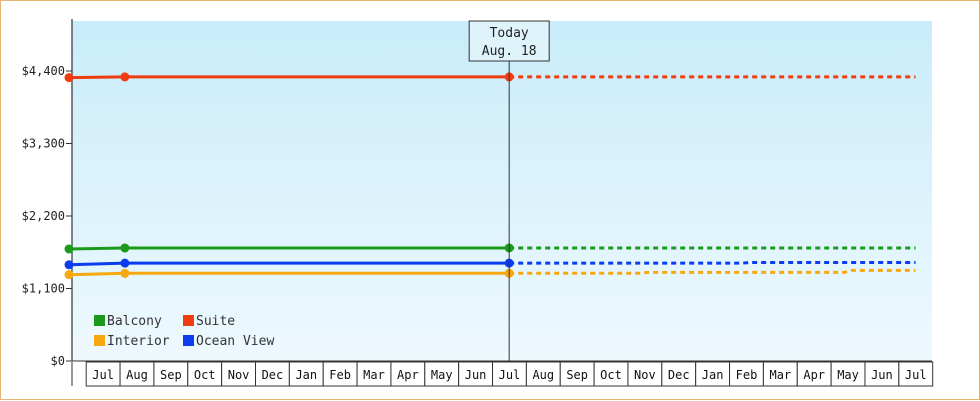 The height and width of the screenshot is (401, 980). What do you see at coordinates (712, 263) in the screenshot?
I see `series-ocean-view-projection` at bounding box center [712, 263].